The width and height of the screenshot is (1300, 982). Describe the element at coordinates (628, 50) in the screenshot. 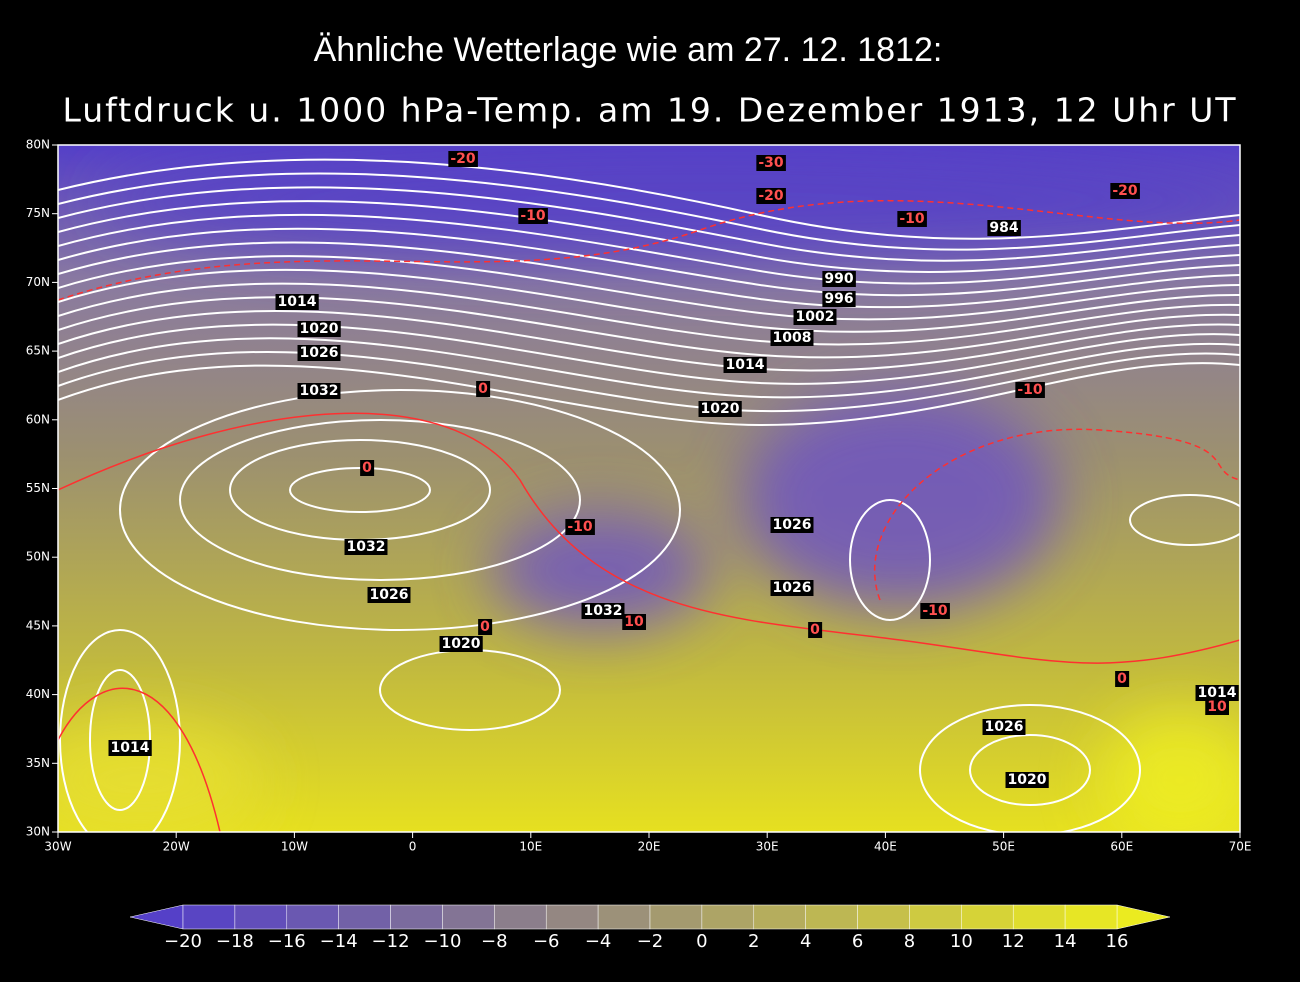

I see `title: Ähnliche Wetterlage wie am 27. 12. 1812:` at that location.